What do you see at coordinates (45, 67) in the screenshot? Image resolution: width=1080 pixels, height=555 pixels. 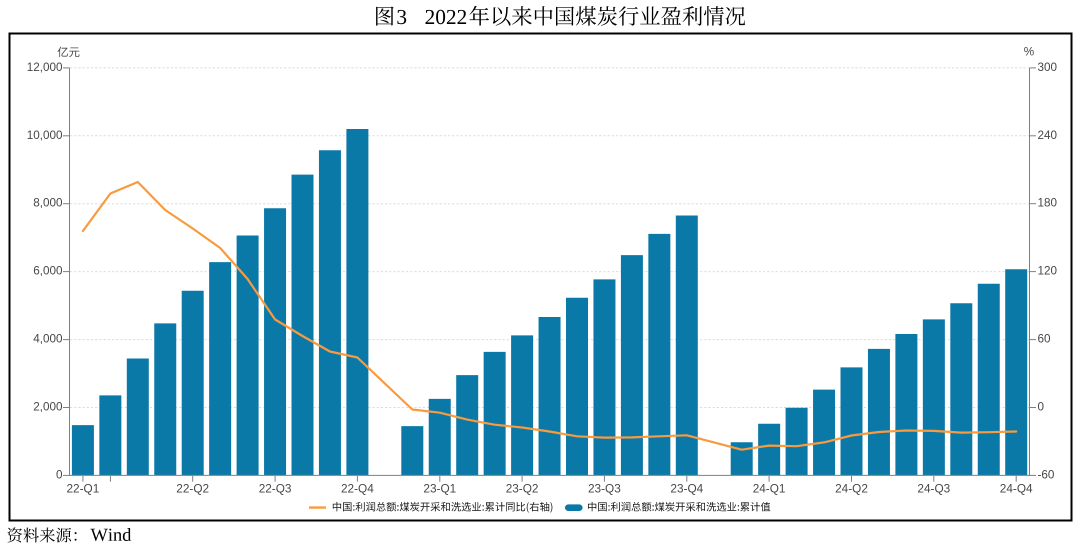 I see `svg-text: 12,000` at bounding box center [45, 67].